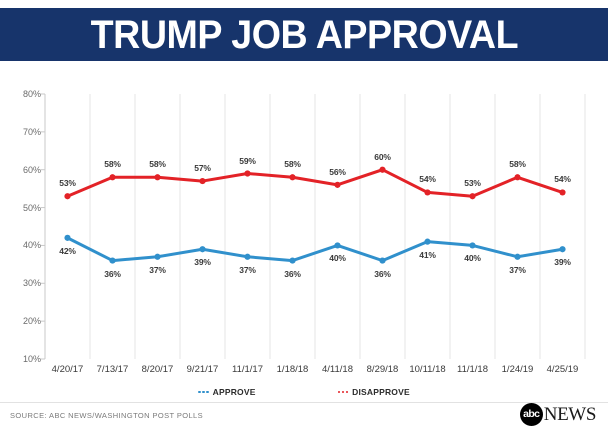 The width and height of the screenshot is (608, 430). What do you see at coordinates (472, 369) in the screenshot?
I see `x-axis-tick-label: 11/1/18` at bounding box center [472, 369].